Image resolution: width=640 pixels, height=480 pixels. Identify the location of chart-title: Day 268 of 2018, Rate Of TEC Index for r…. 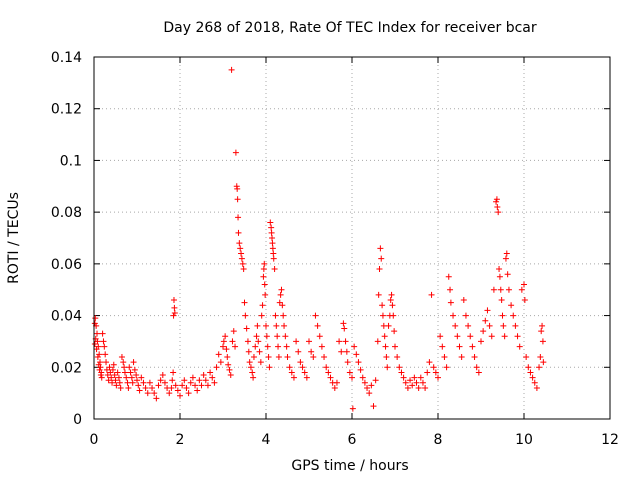
(350, 28).